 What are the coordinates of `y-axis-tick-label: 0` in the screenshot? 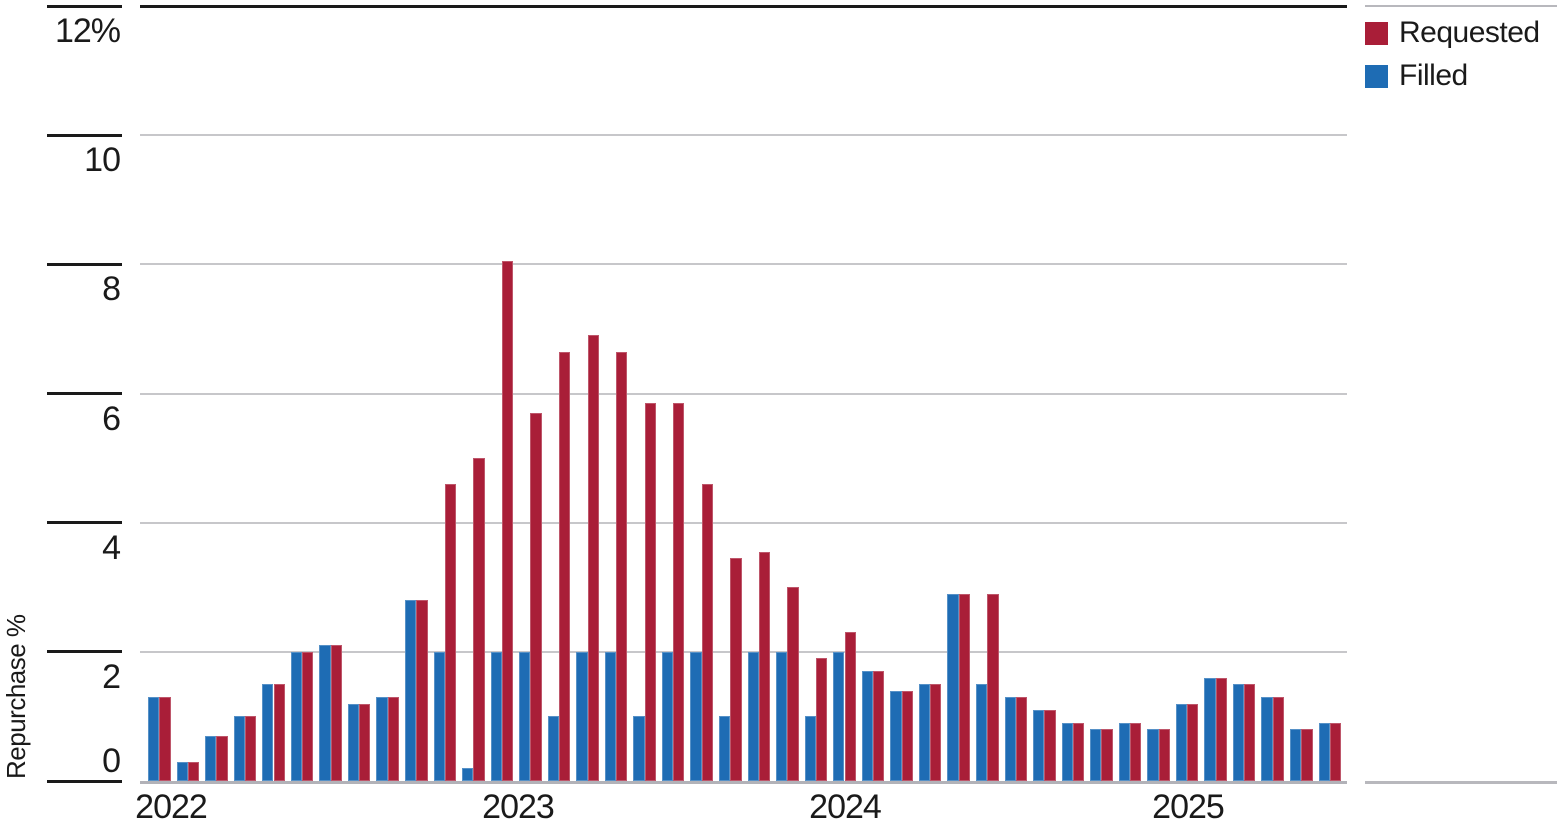 It's located at (111, 761).